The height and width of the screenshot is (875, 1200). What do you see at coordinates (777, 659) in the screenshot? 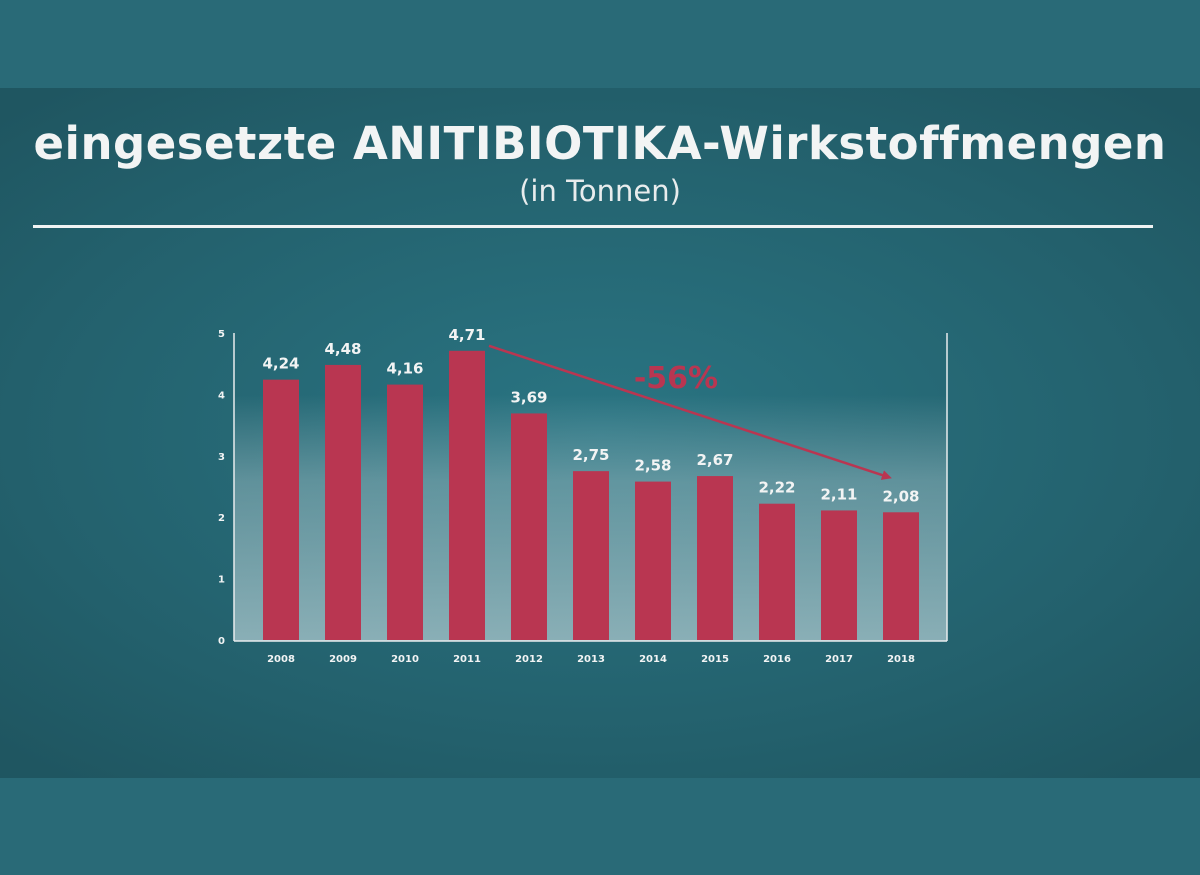
I see `x-tick-label: 2016` at bounding box center [777, 659].